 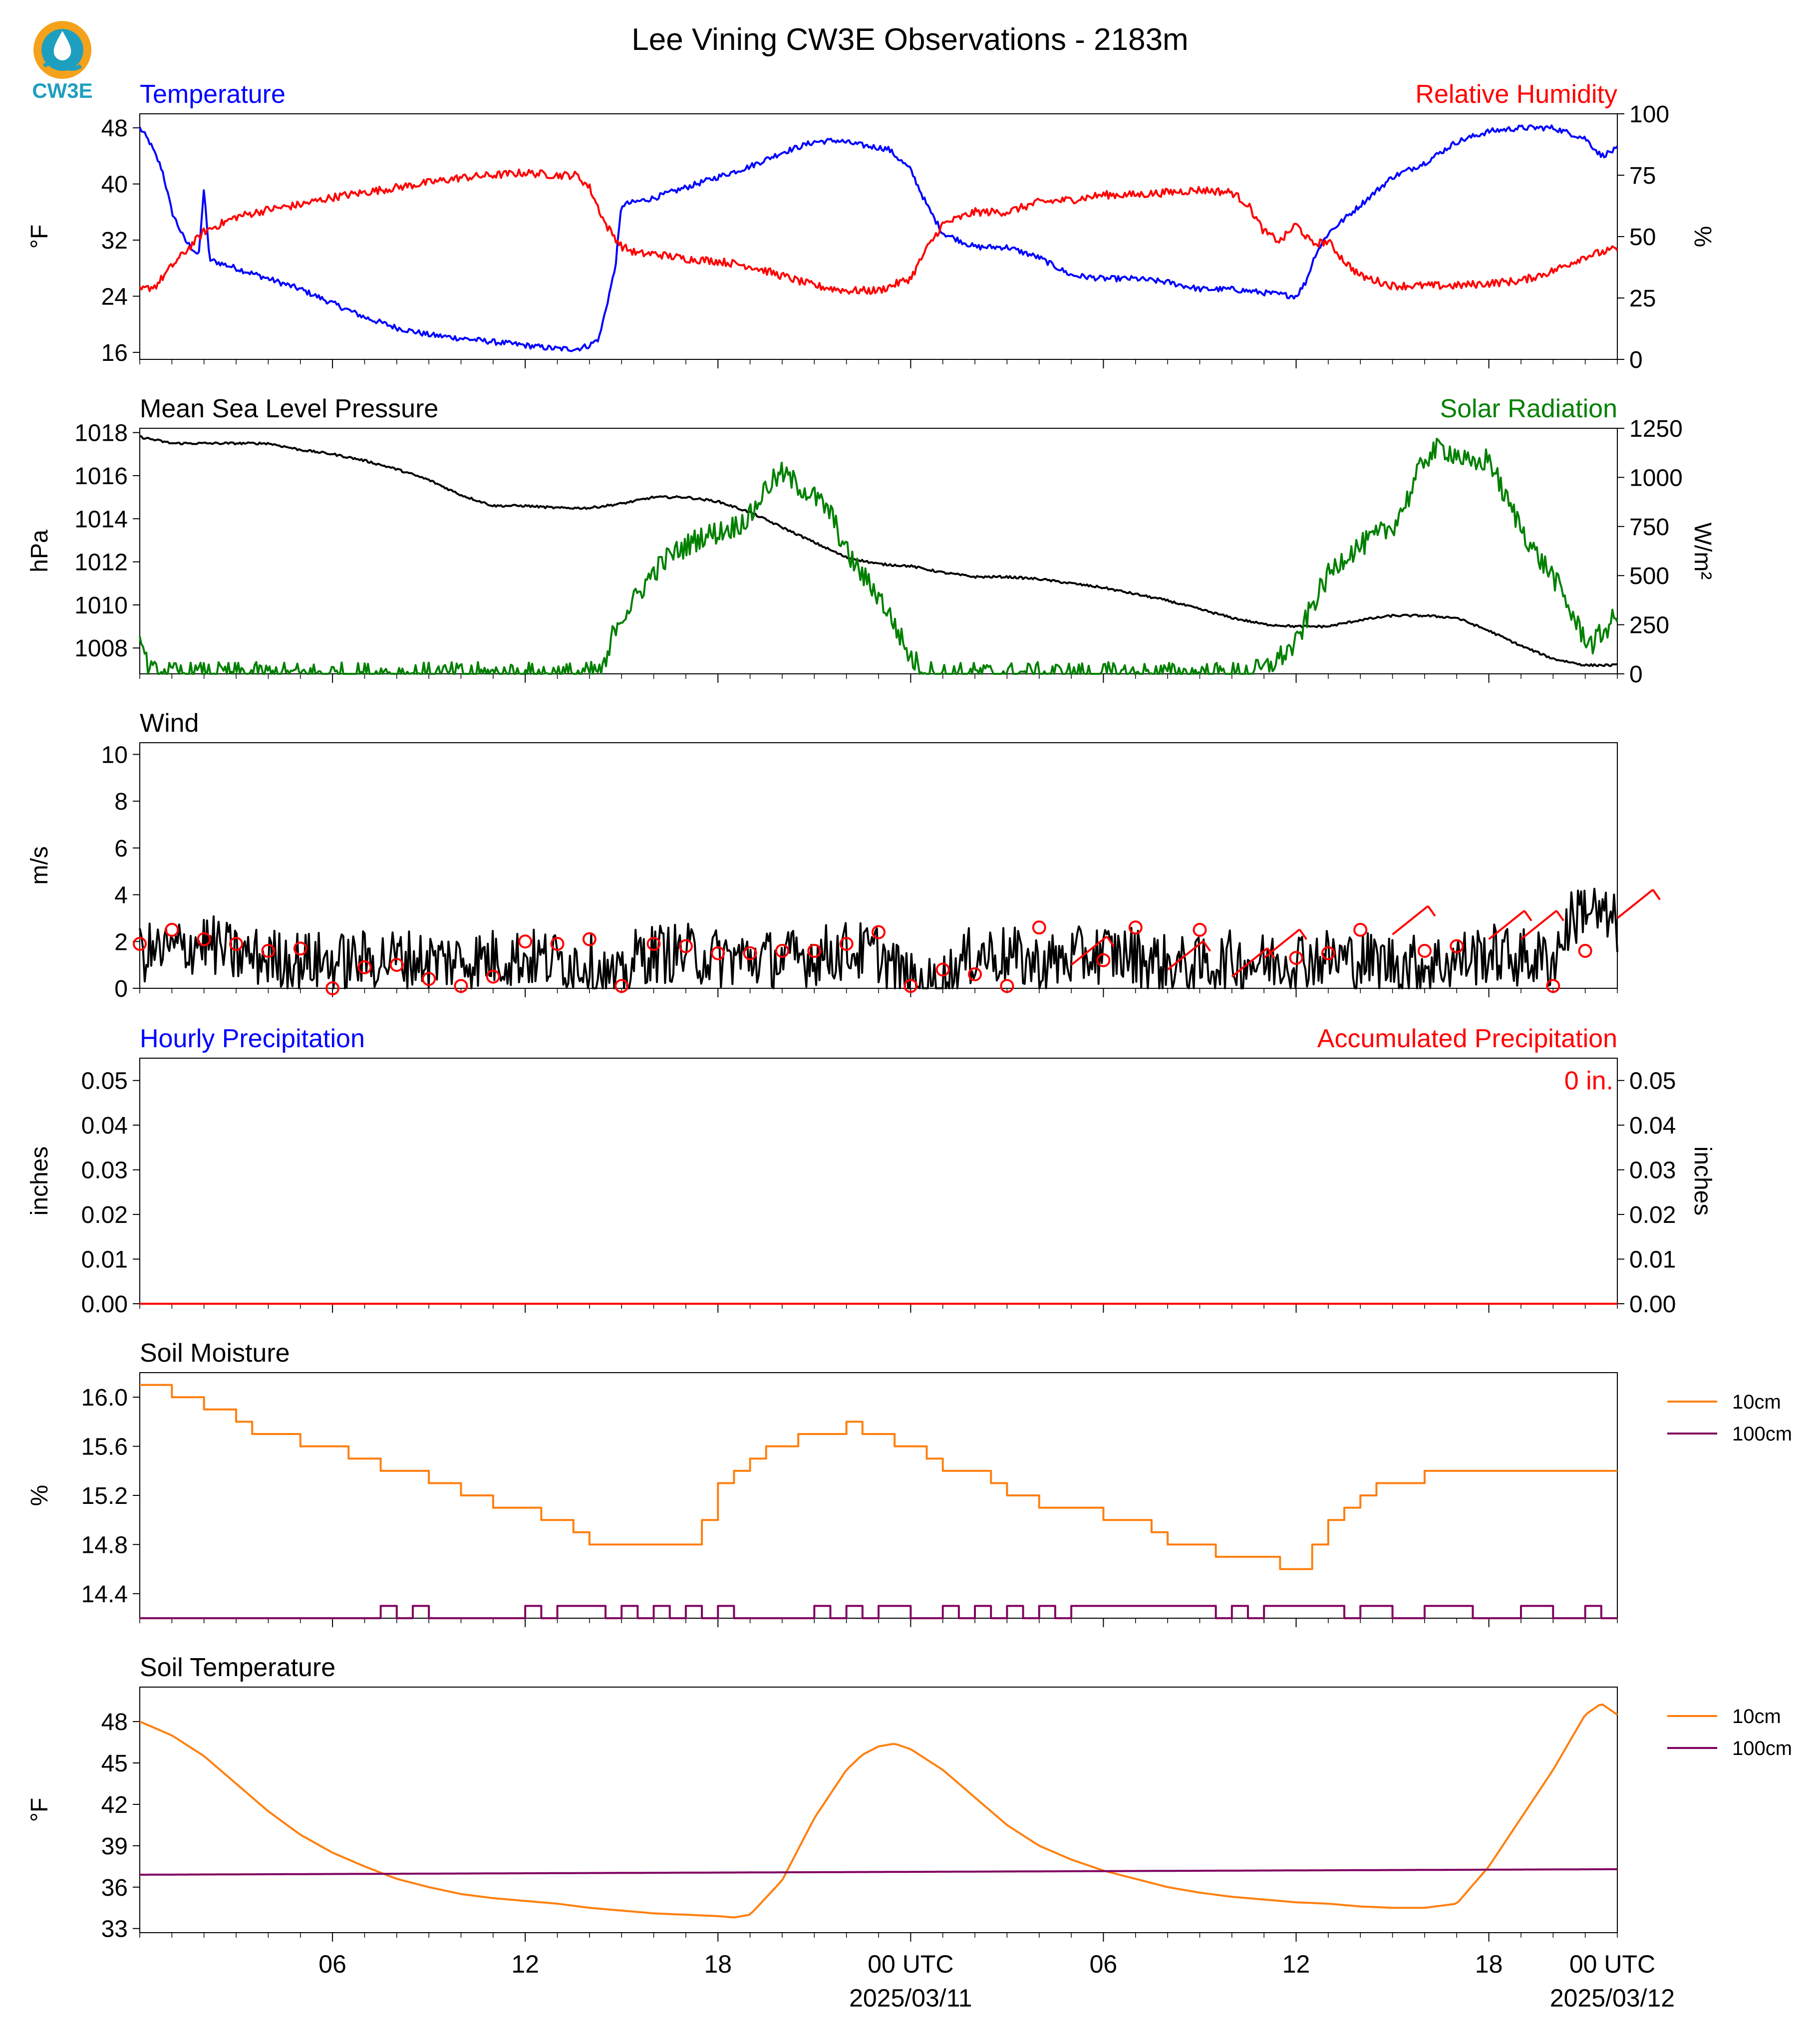 I want to click on series-line-solar-radiation, so click(x=878, y=556).